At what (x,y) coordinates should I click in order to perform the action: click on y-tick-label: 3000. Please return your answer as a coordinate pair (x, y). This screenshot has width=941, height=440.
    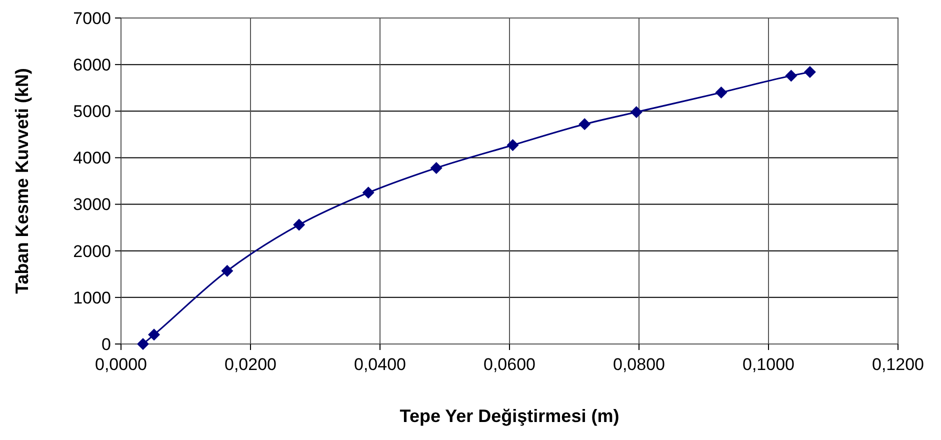
    Looking at the image, I should click on (92, 204).